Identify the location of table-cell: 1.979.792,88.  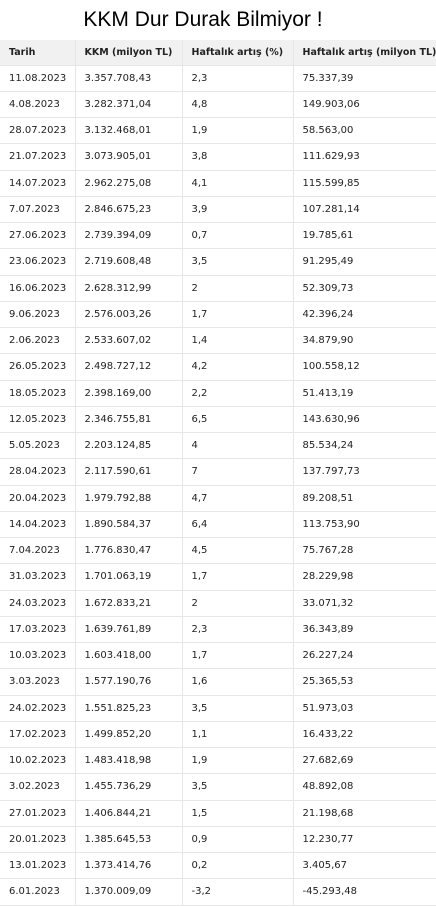
(129, 498).